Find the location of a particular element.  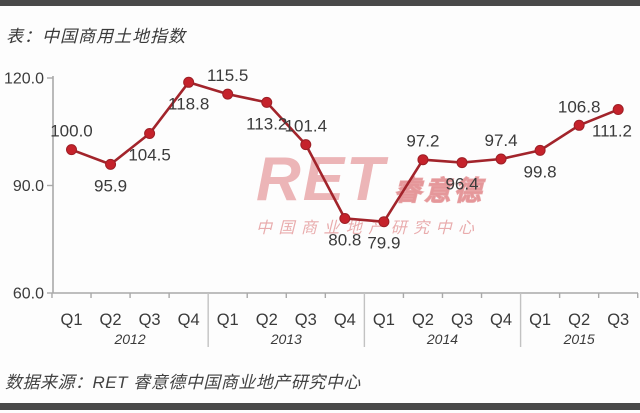

bottom-border-bar is located at coordinates (320, 406).